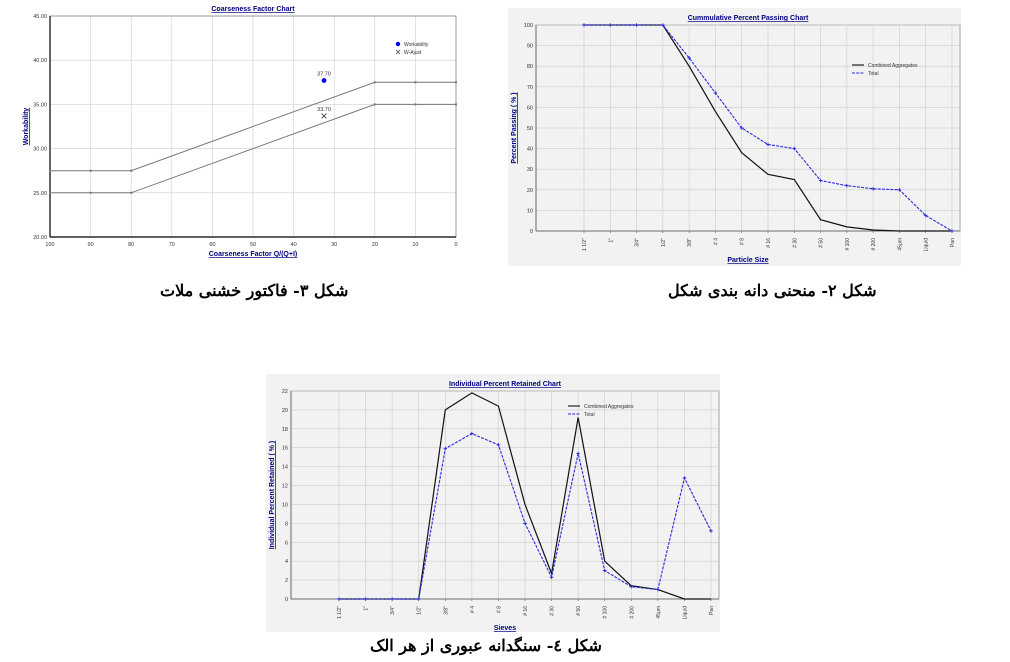  I want to click on x-axis-label: Particle Size, so click(747, 260).